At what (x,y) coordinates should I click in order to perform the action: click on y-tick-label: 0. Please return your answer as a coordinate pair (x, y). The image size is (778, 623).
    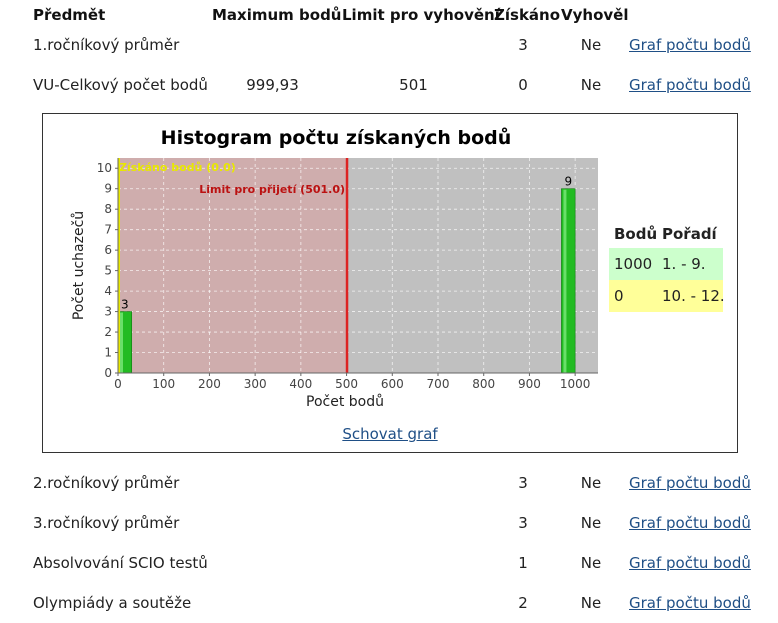
    Looking at the image, I should click on (108, 373).